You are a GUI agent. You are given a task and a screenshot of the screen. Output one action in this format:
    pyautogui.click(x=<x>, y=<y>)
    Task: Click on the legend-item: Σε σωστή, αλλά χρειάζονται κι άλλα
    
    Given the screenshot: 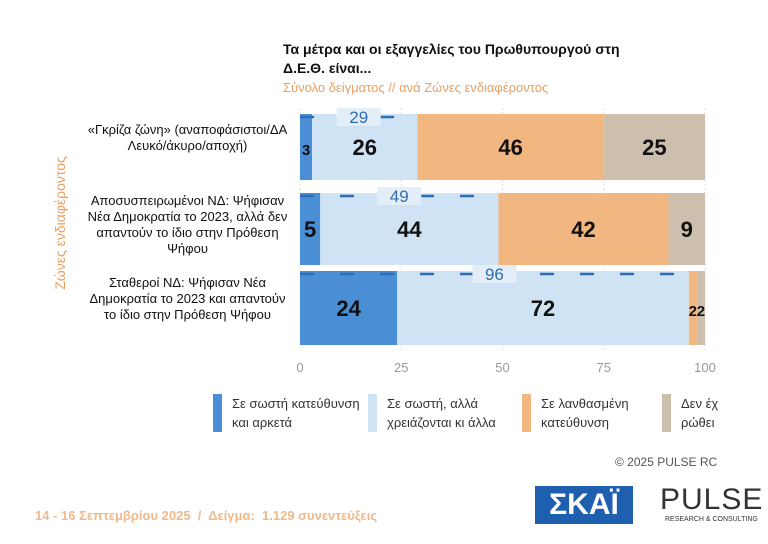 What is the action you would take?
    pyautogui.click(x=442, y=413)
    